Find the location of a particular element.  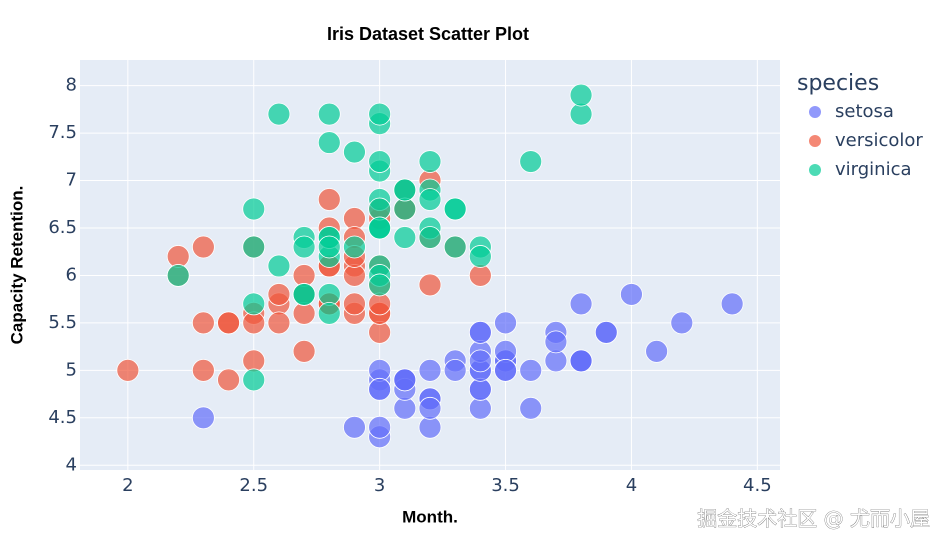

chart-title: Iris Dataset Scatter Plot is located at coordinates (428, 34).